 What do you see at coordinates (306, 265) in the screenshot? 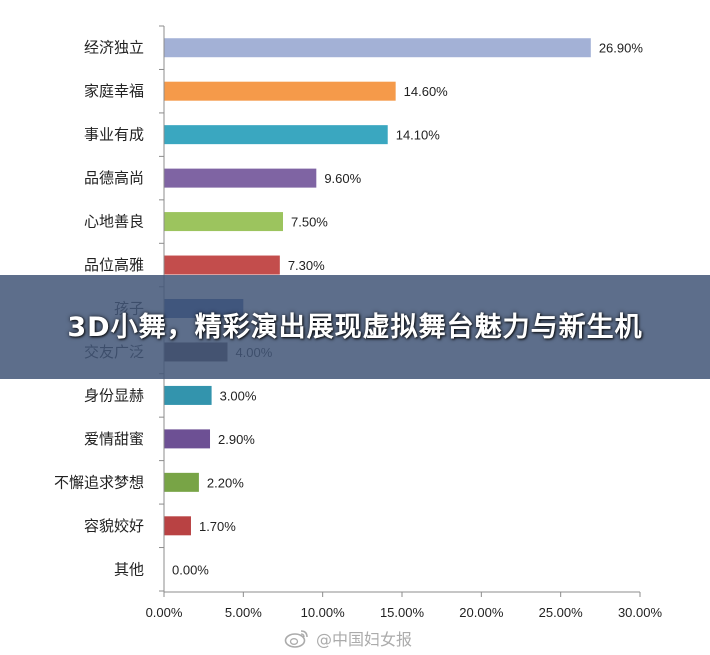
I see `data-label: 7.30%` at bounding box center [306, 265].